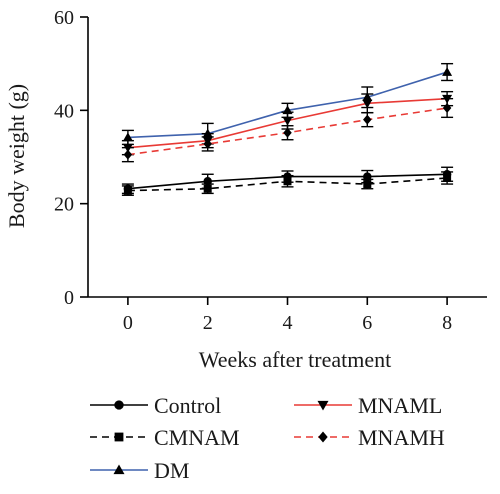 Image resolution: width=500 pixels, height=494 pixels. I want to click on legend-label: MNAMH, so click(401, 437).